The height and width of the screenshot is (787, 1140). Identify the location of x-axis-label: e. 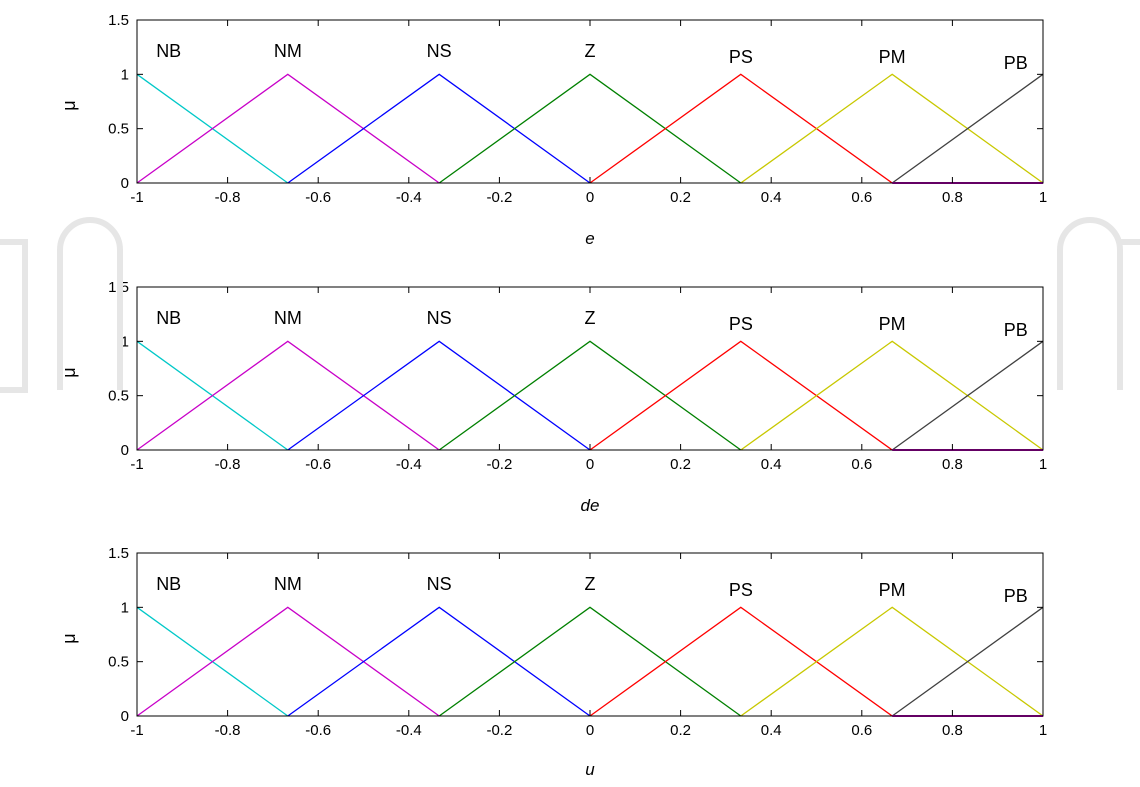
(589, 238).